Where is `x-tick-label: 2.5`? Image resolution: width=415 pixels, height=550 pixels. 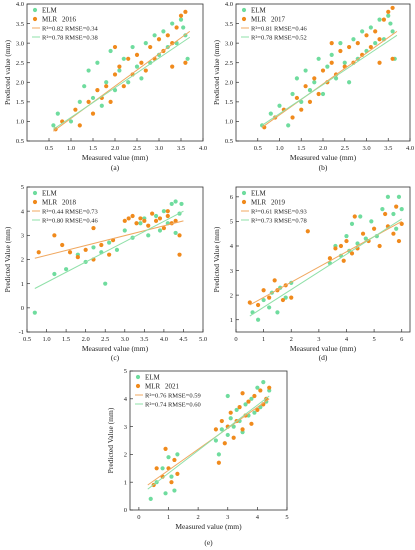 x-tick-label: 2.5 is located at coordinates (105, 339).